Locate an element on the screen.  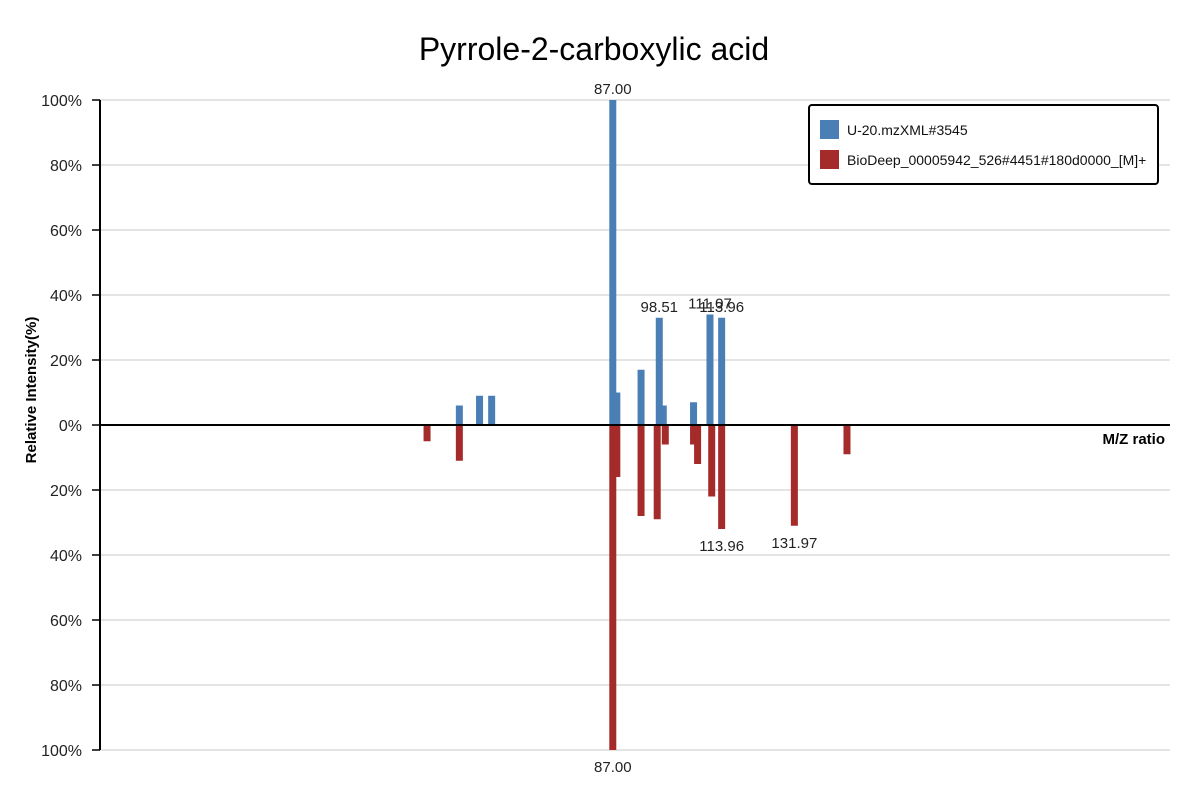
y-tick-labels: 100% 80% 60% 40% 20% 0% 20% 40% 60% 80% 100% is located at coordinates (70, 426).